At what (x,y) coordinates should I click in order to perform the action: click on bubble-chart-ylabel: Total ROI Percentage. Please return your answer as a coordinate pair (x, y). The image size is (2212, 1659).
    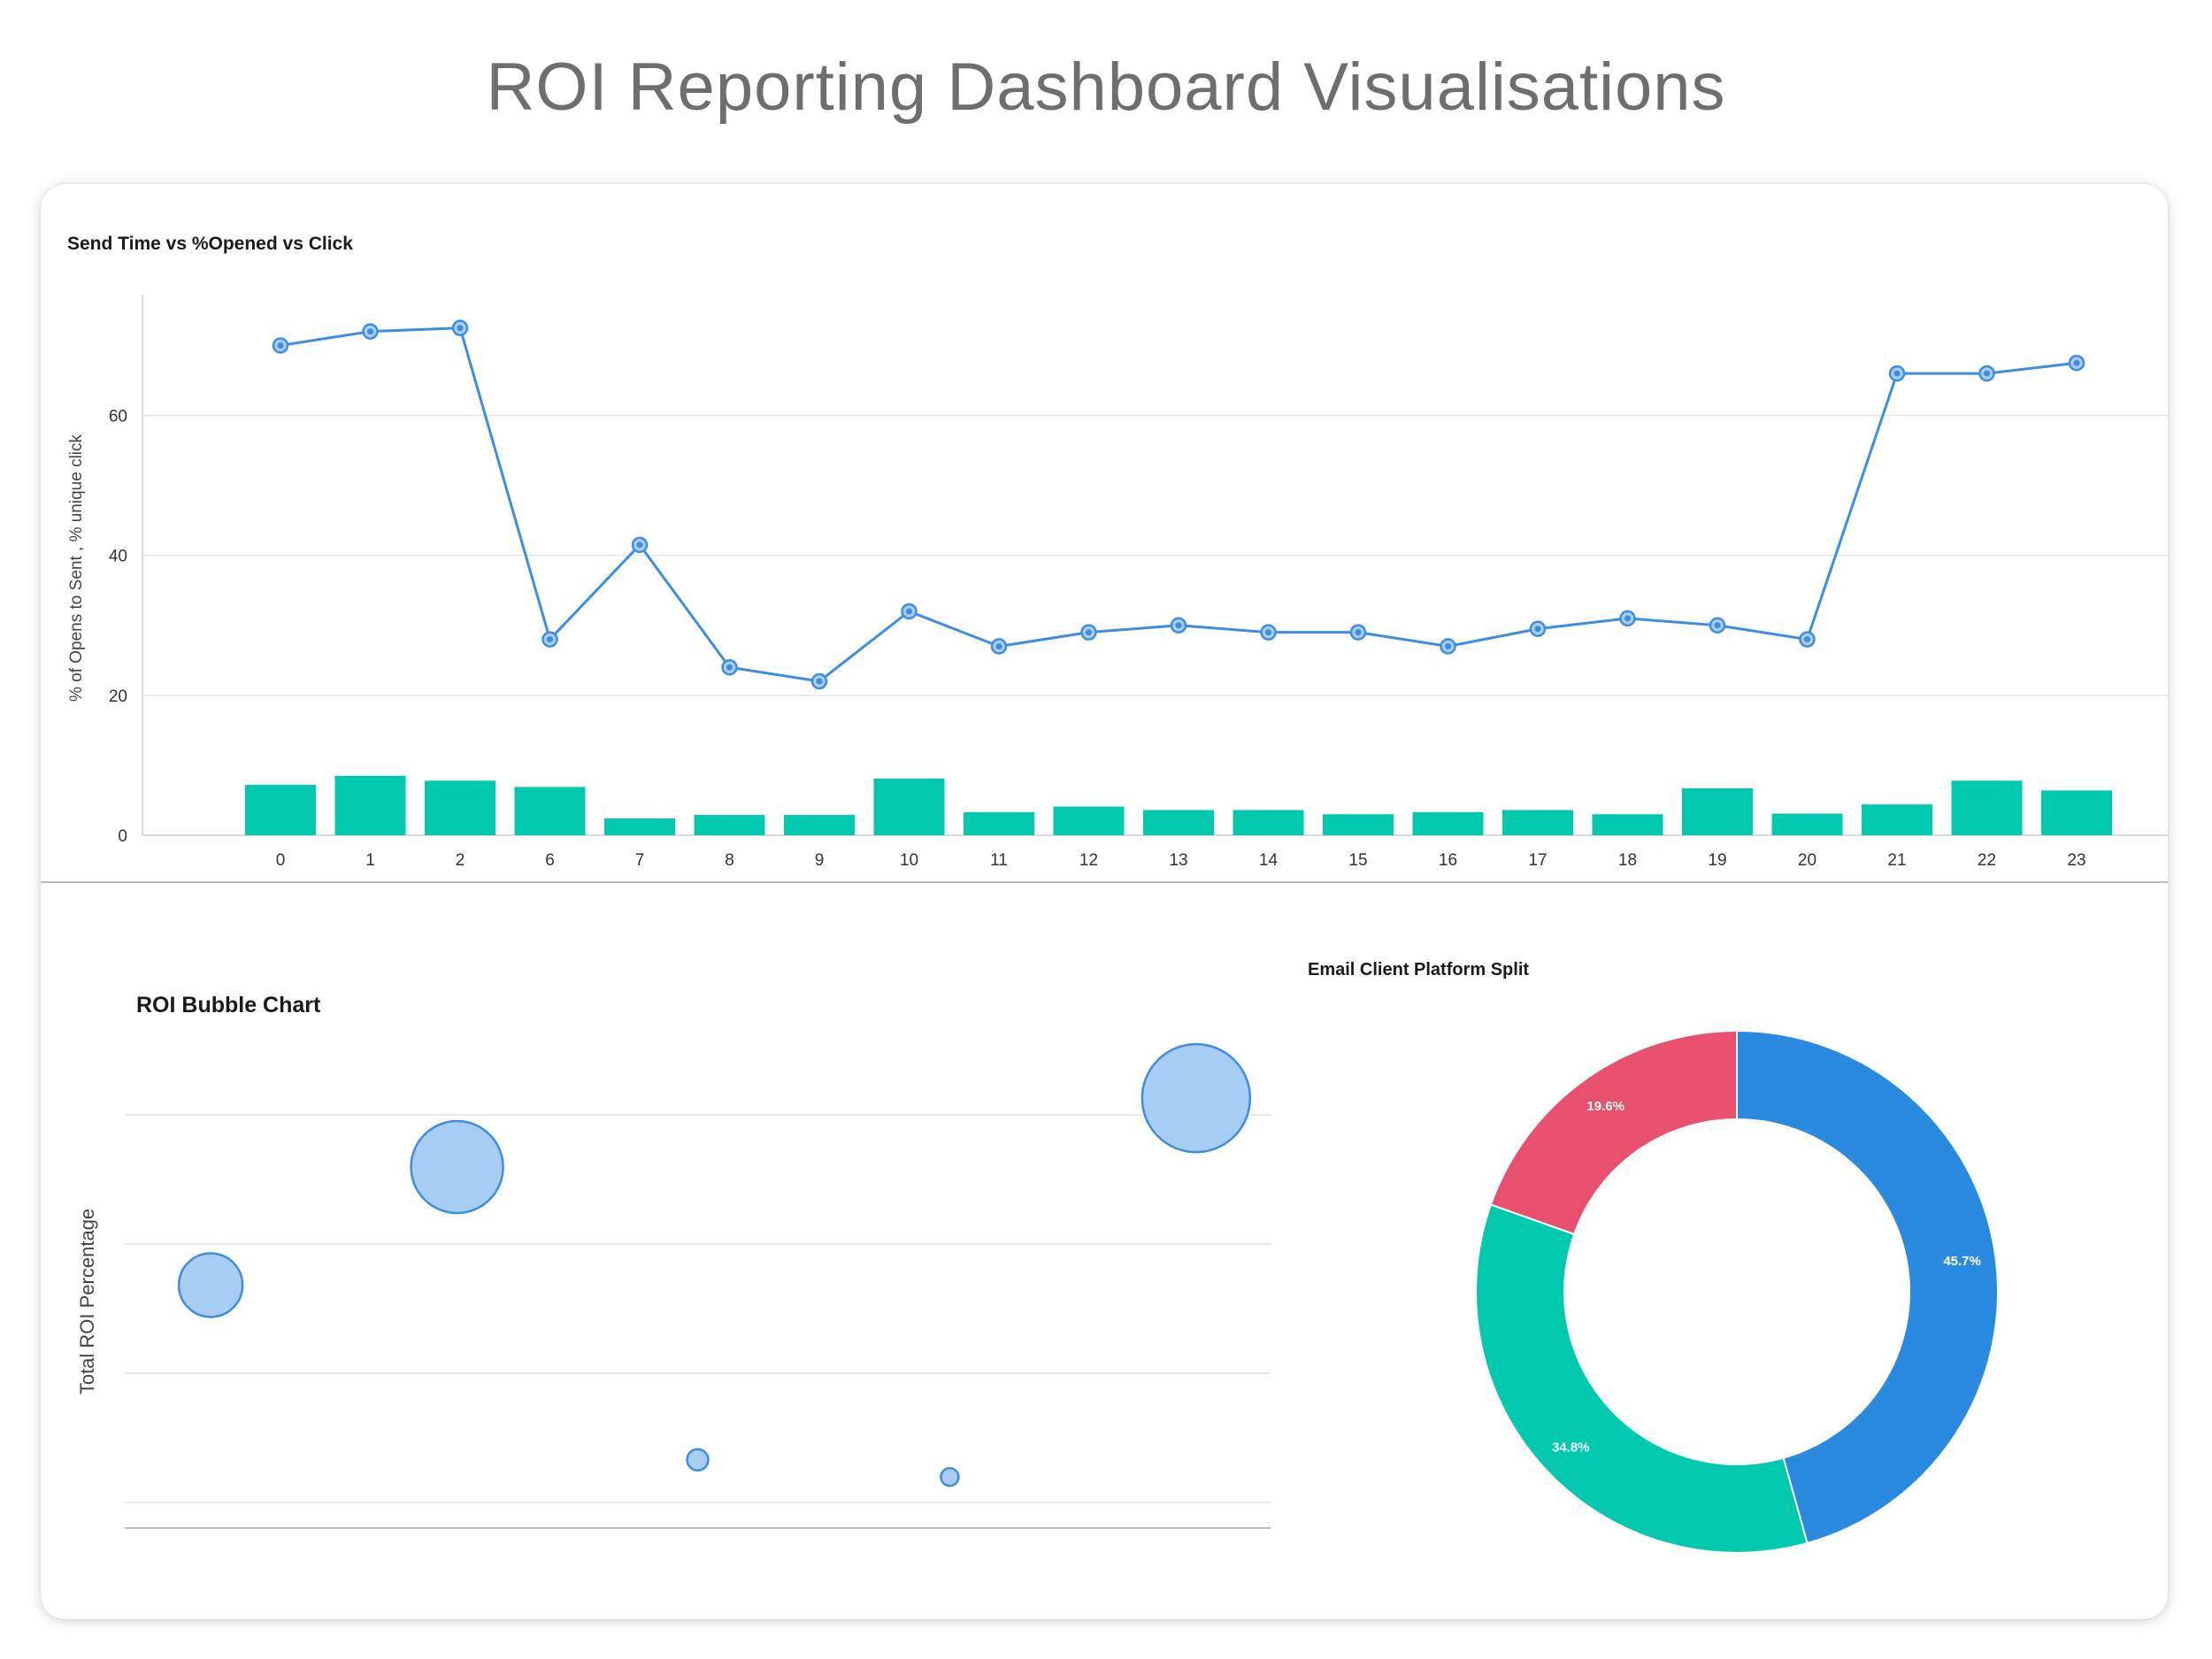
    Looking at the image, I should click on (87, 1302).